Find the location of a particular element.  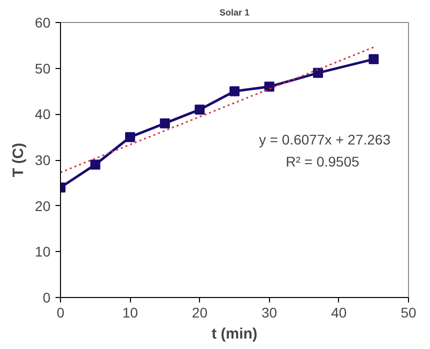

x-tick-label: 10 is located at coordinates (130, 312).